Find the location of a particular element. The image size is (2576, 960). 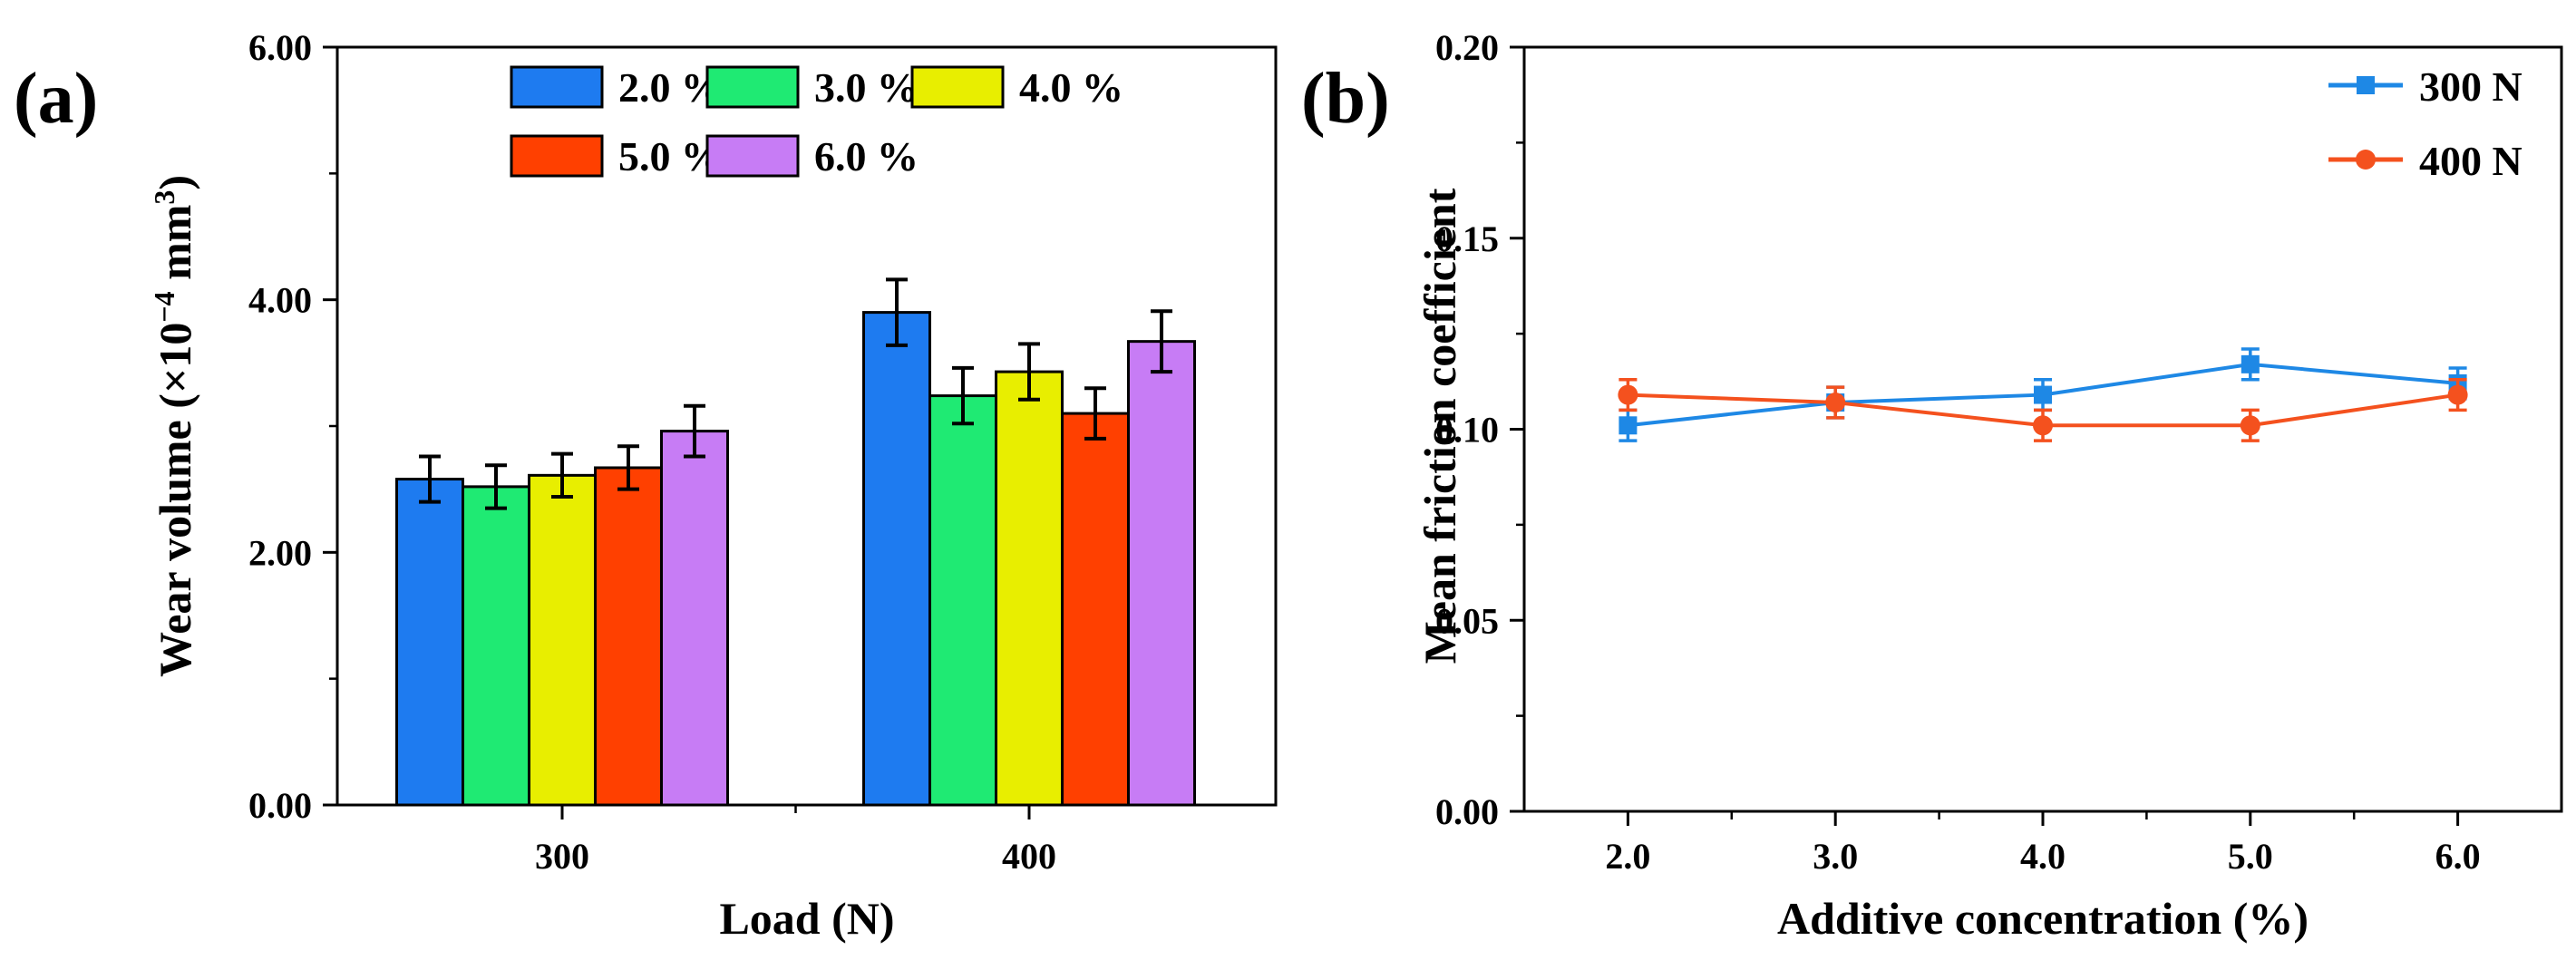

panel-b-xtick-label-2: 4.0 is located at coordinates (2043, 856).